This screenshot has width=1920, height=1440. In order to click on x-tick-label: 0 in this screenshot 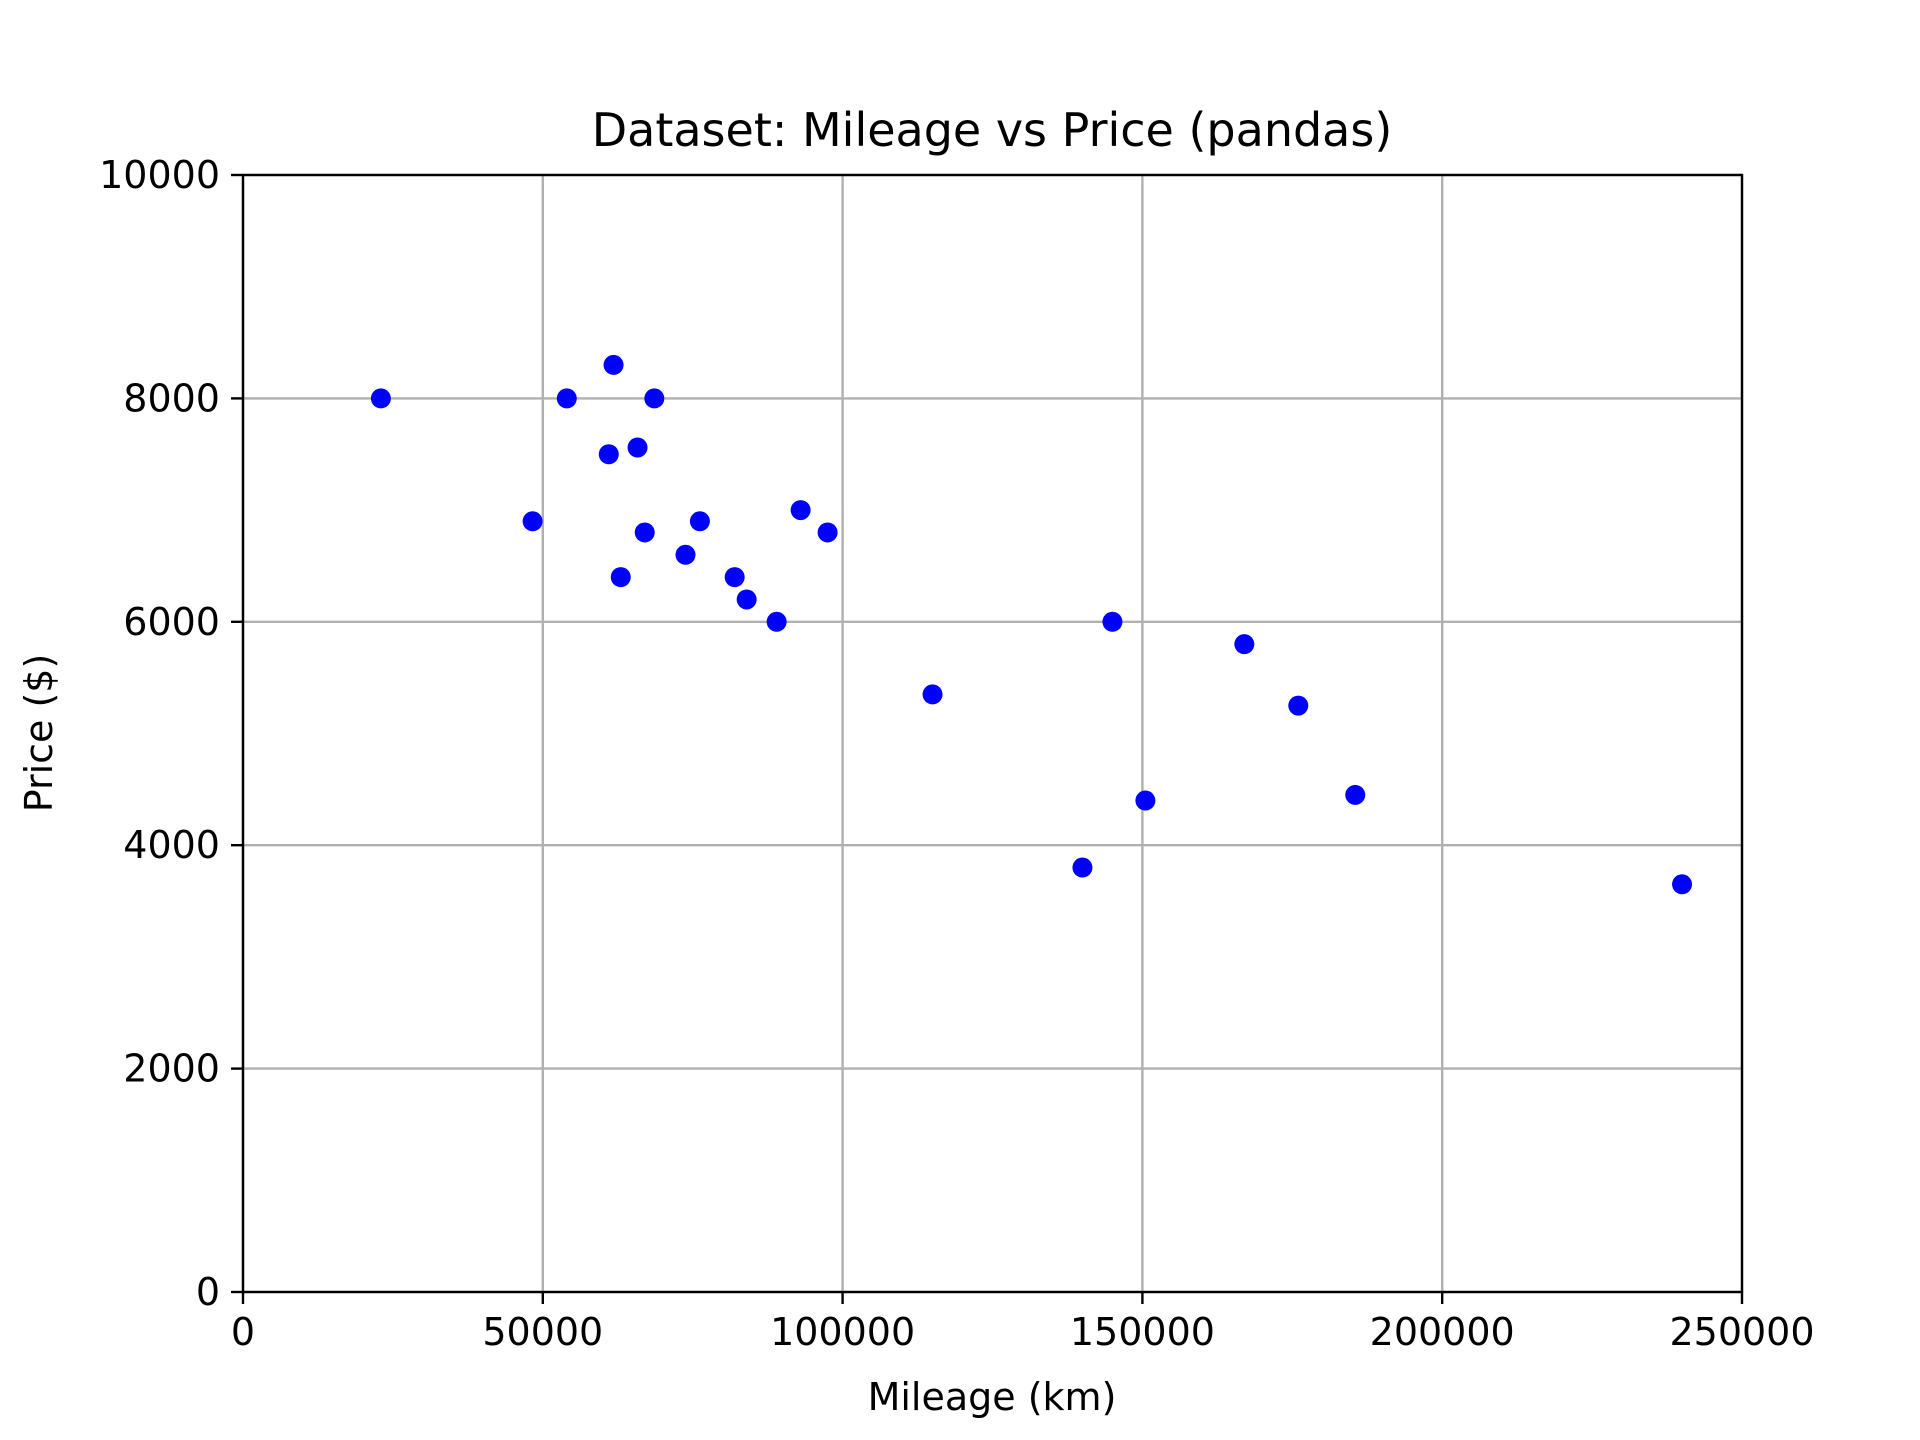, I will do `click(243, 1332)`.